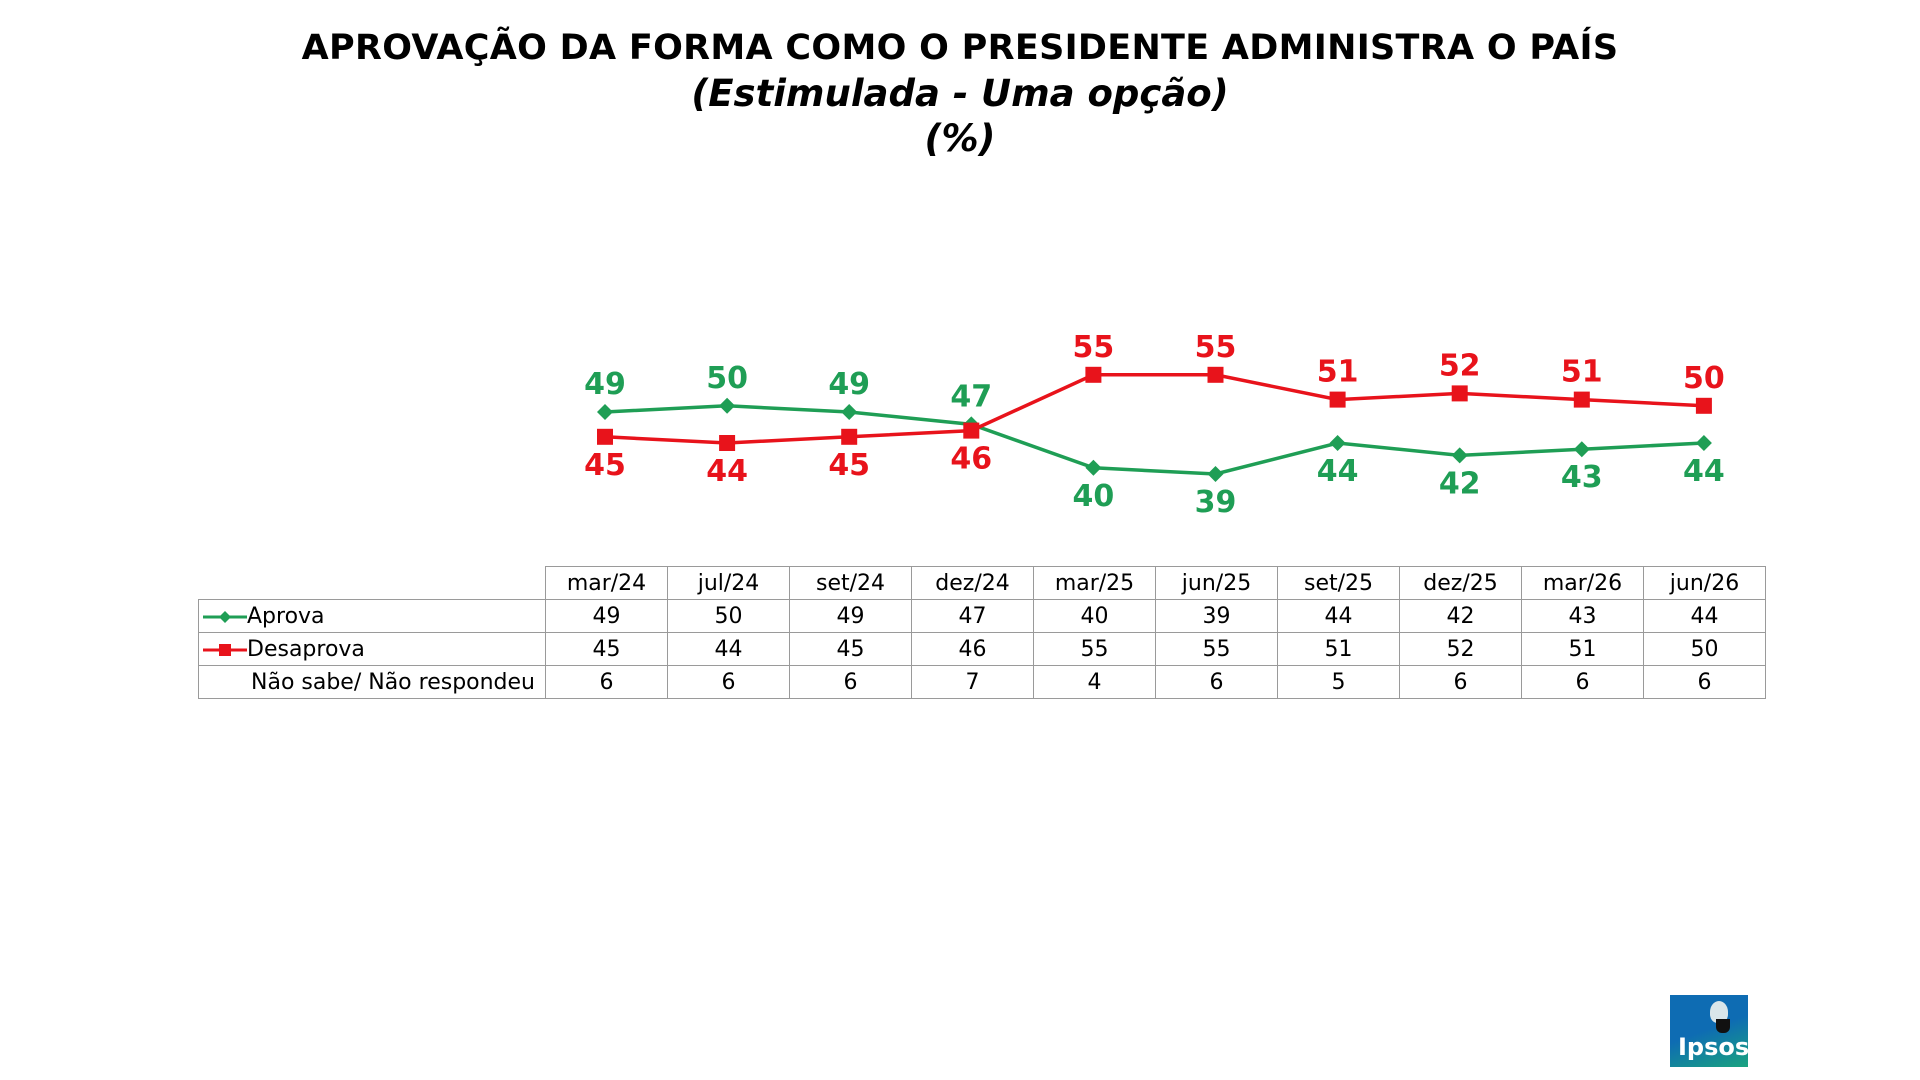 The height and width of the screenshot is (1080, 1920). What do you see at coordinates (1094, 616) in the screenshot?
I see `table-cell: 40` at bounding box center [1094, 616].